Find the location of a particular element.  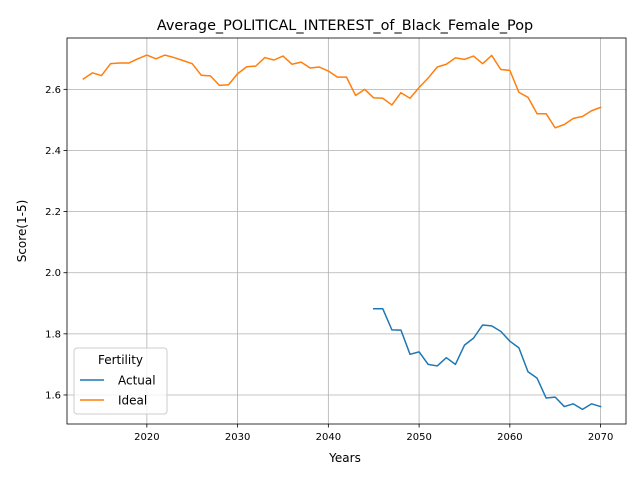

x-tick-label: 2040 is located at coordinates (328, 437).